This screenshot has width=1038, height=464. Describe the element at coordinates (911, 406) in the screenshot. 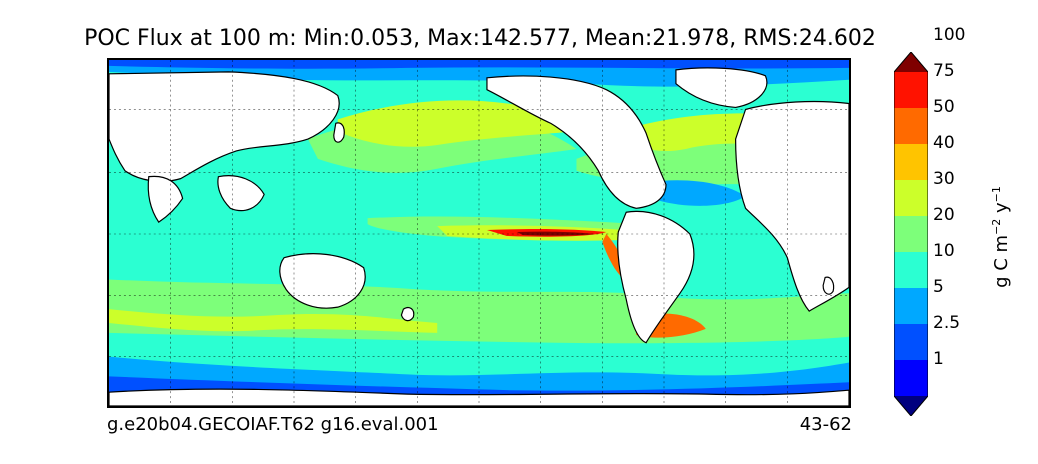

I see `colorbar-extension-low` at that location.